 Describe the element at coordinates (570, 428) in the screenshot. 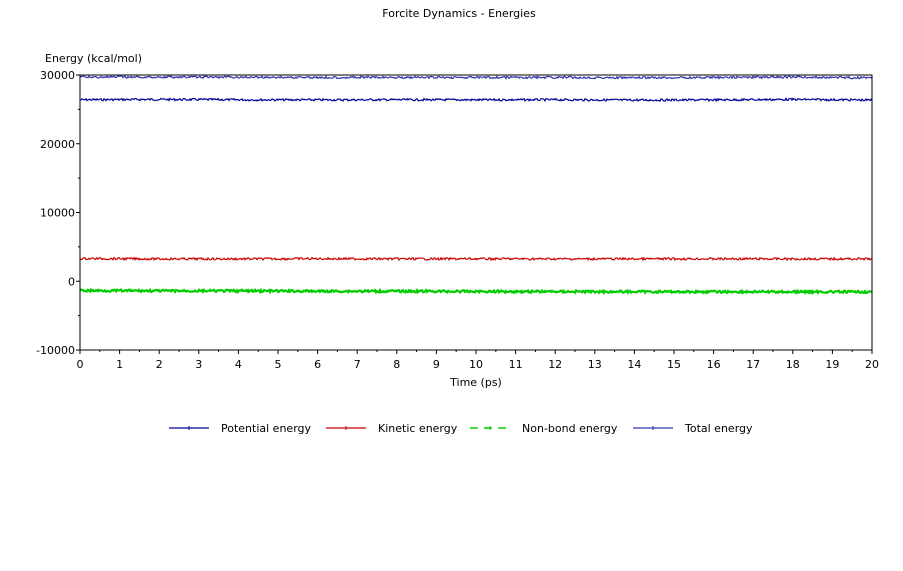

I see `legend-label-2: Non-bond energy` at that location.